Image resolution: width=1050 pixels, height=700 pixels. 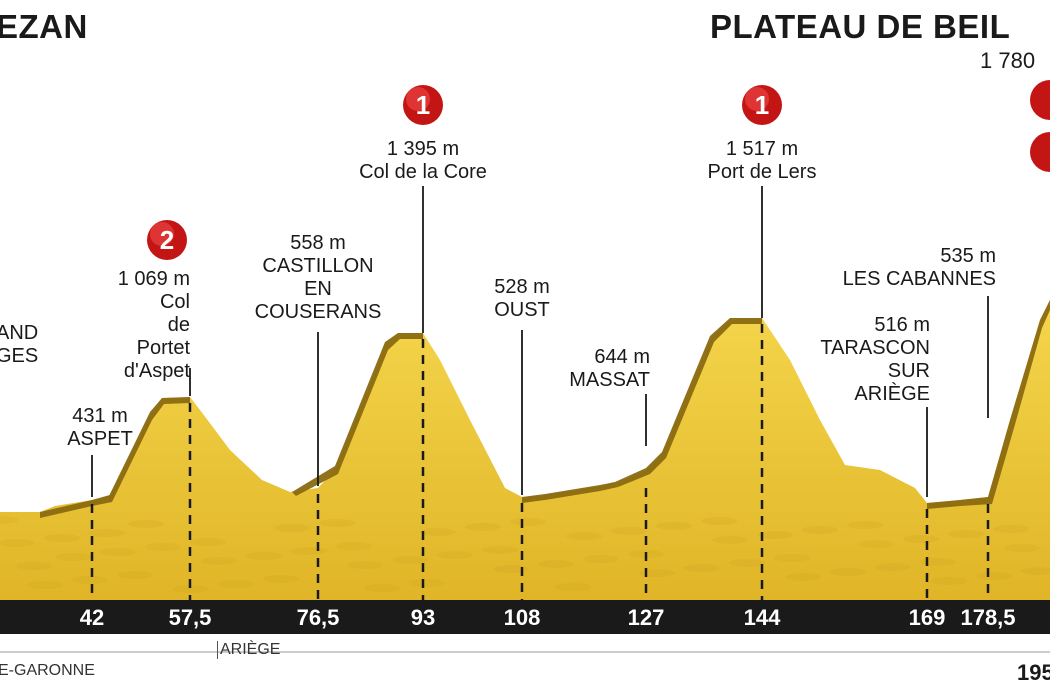 I want to click on waypoint-elevation-4: 528 m, so click(x=522, y=287).